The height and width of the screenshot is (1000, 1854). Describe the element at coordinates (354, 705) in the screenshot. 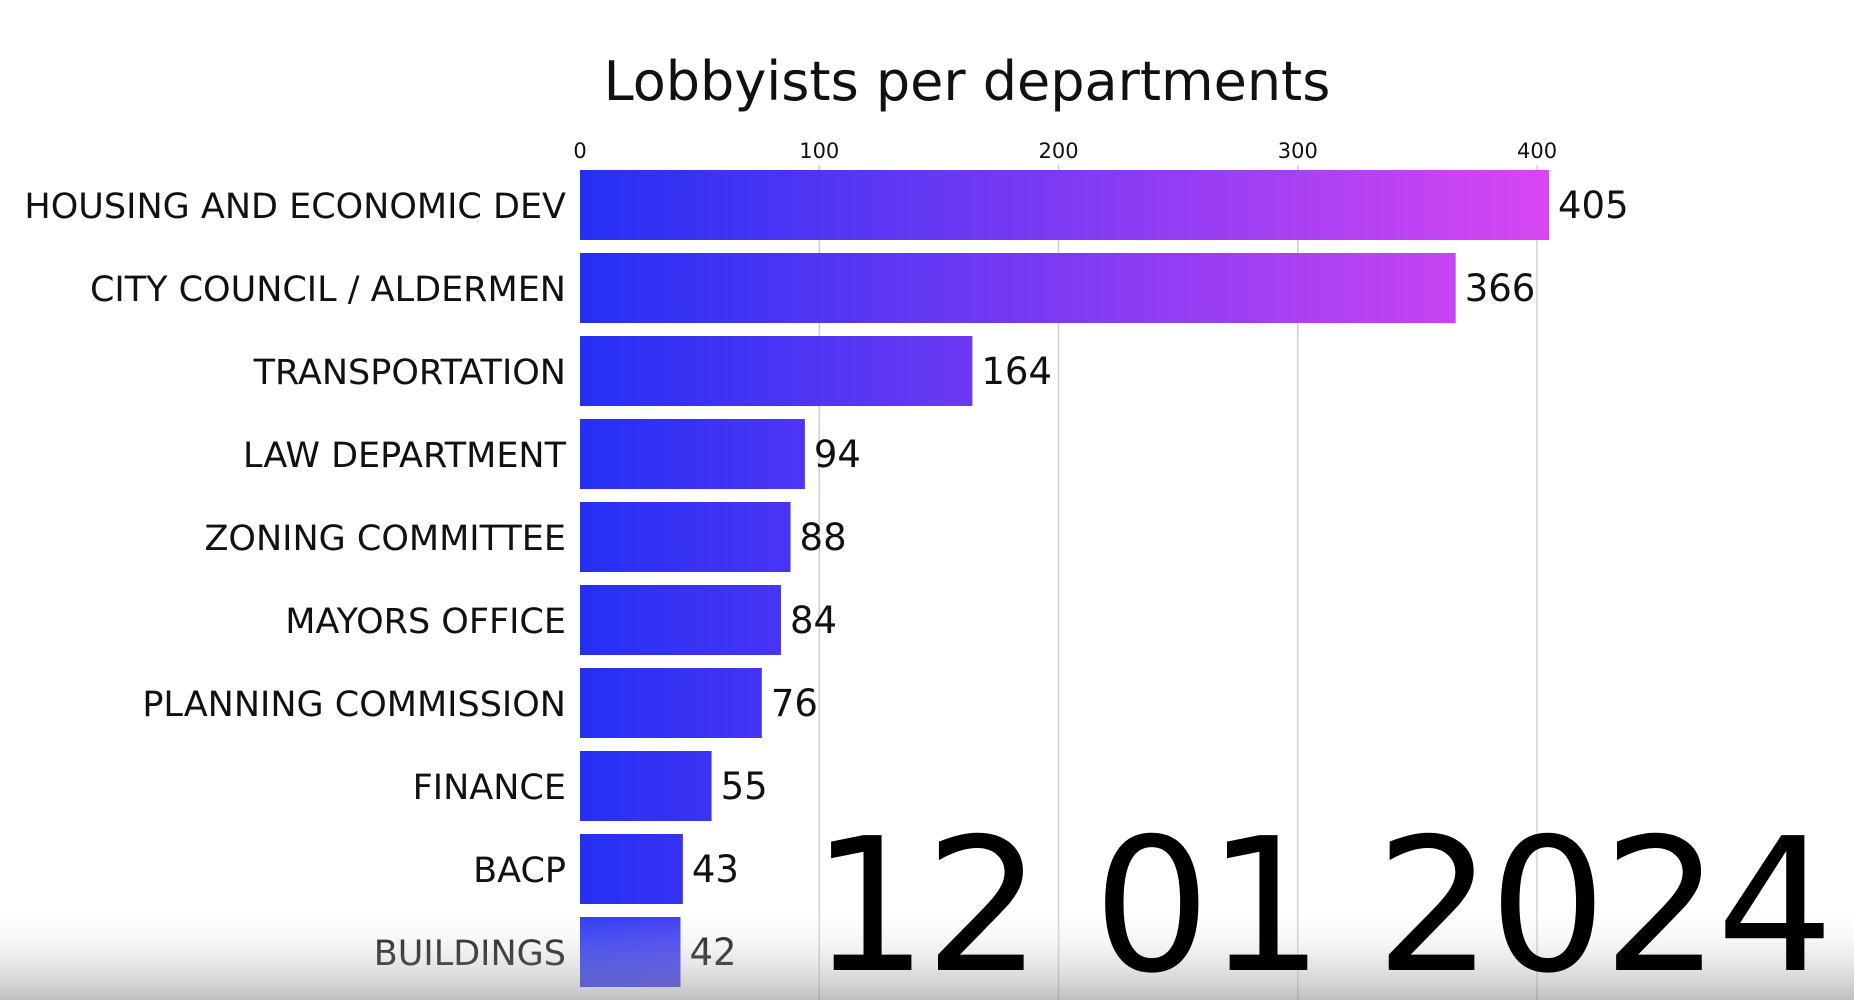

I see `category-label: PLANNING COMMISSION` at that location.